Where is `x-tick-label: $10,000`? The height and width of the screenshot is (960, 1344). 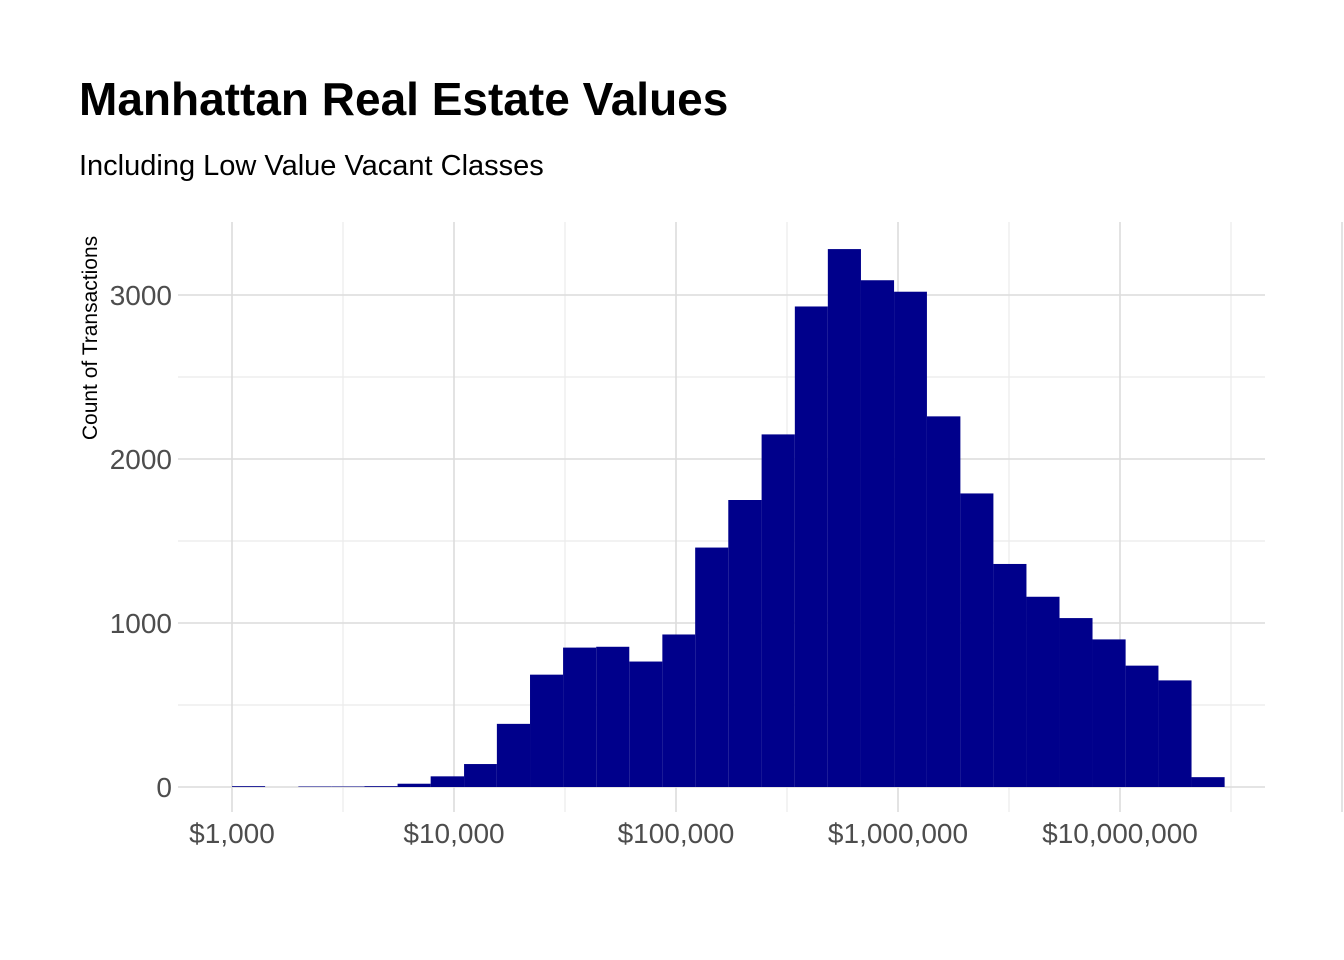 x-tick-label: $10,000 is located at coordinates (453, 833).